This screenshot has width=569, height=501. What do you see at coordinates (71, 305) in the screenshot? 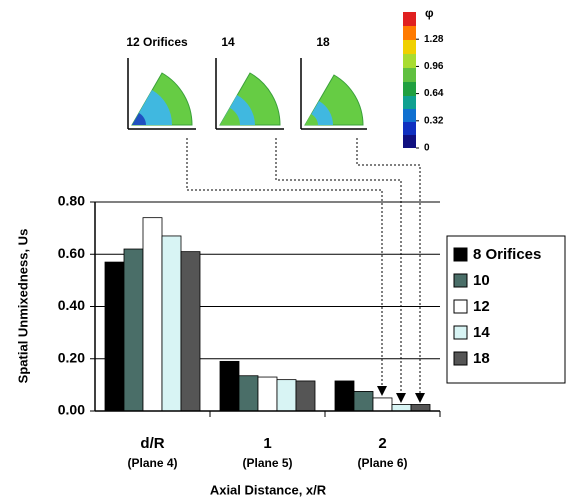
I see `y-tick-label: 0.40` at bounding box center [71, 305].